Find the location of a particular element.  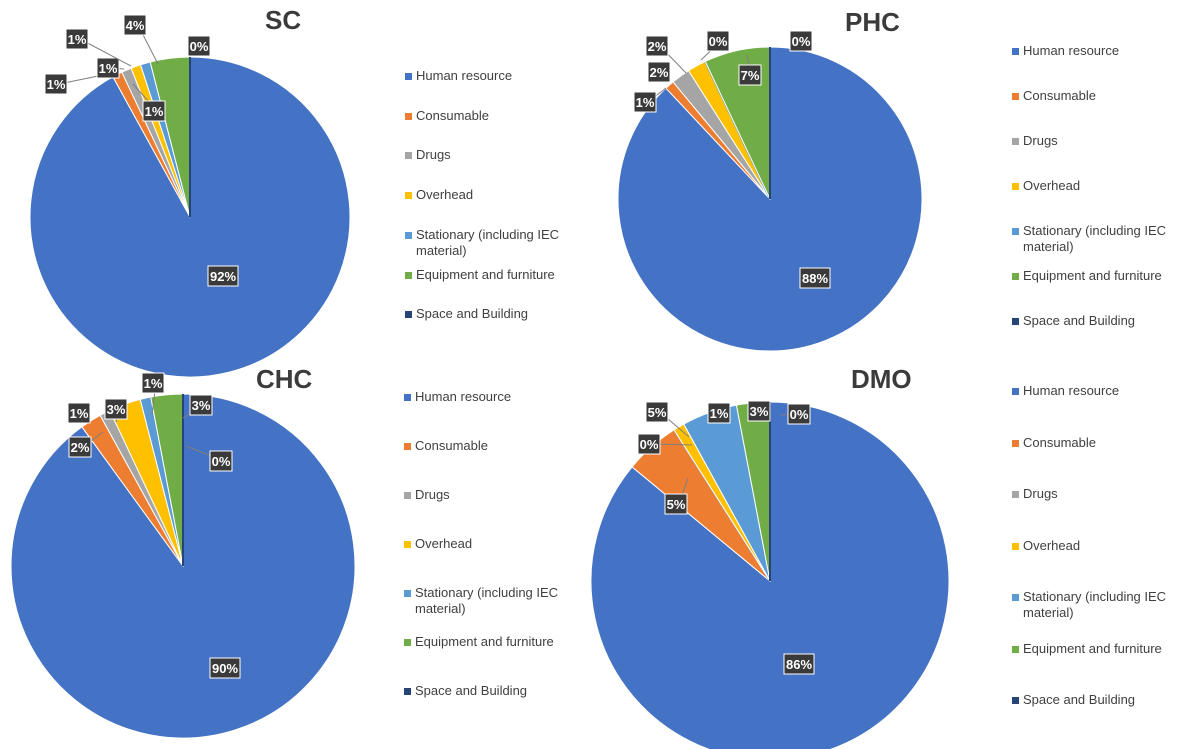

pie-chart-dmo: 86% 5% 0% 5% 1% 3% 0% is located at coordinates (770, 574).